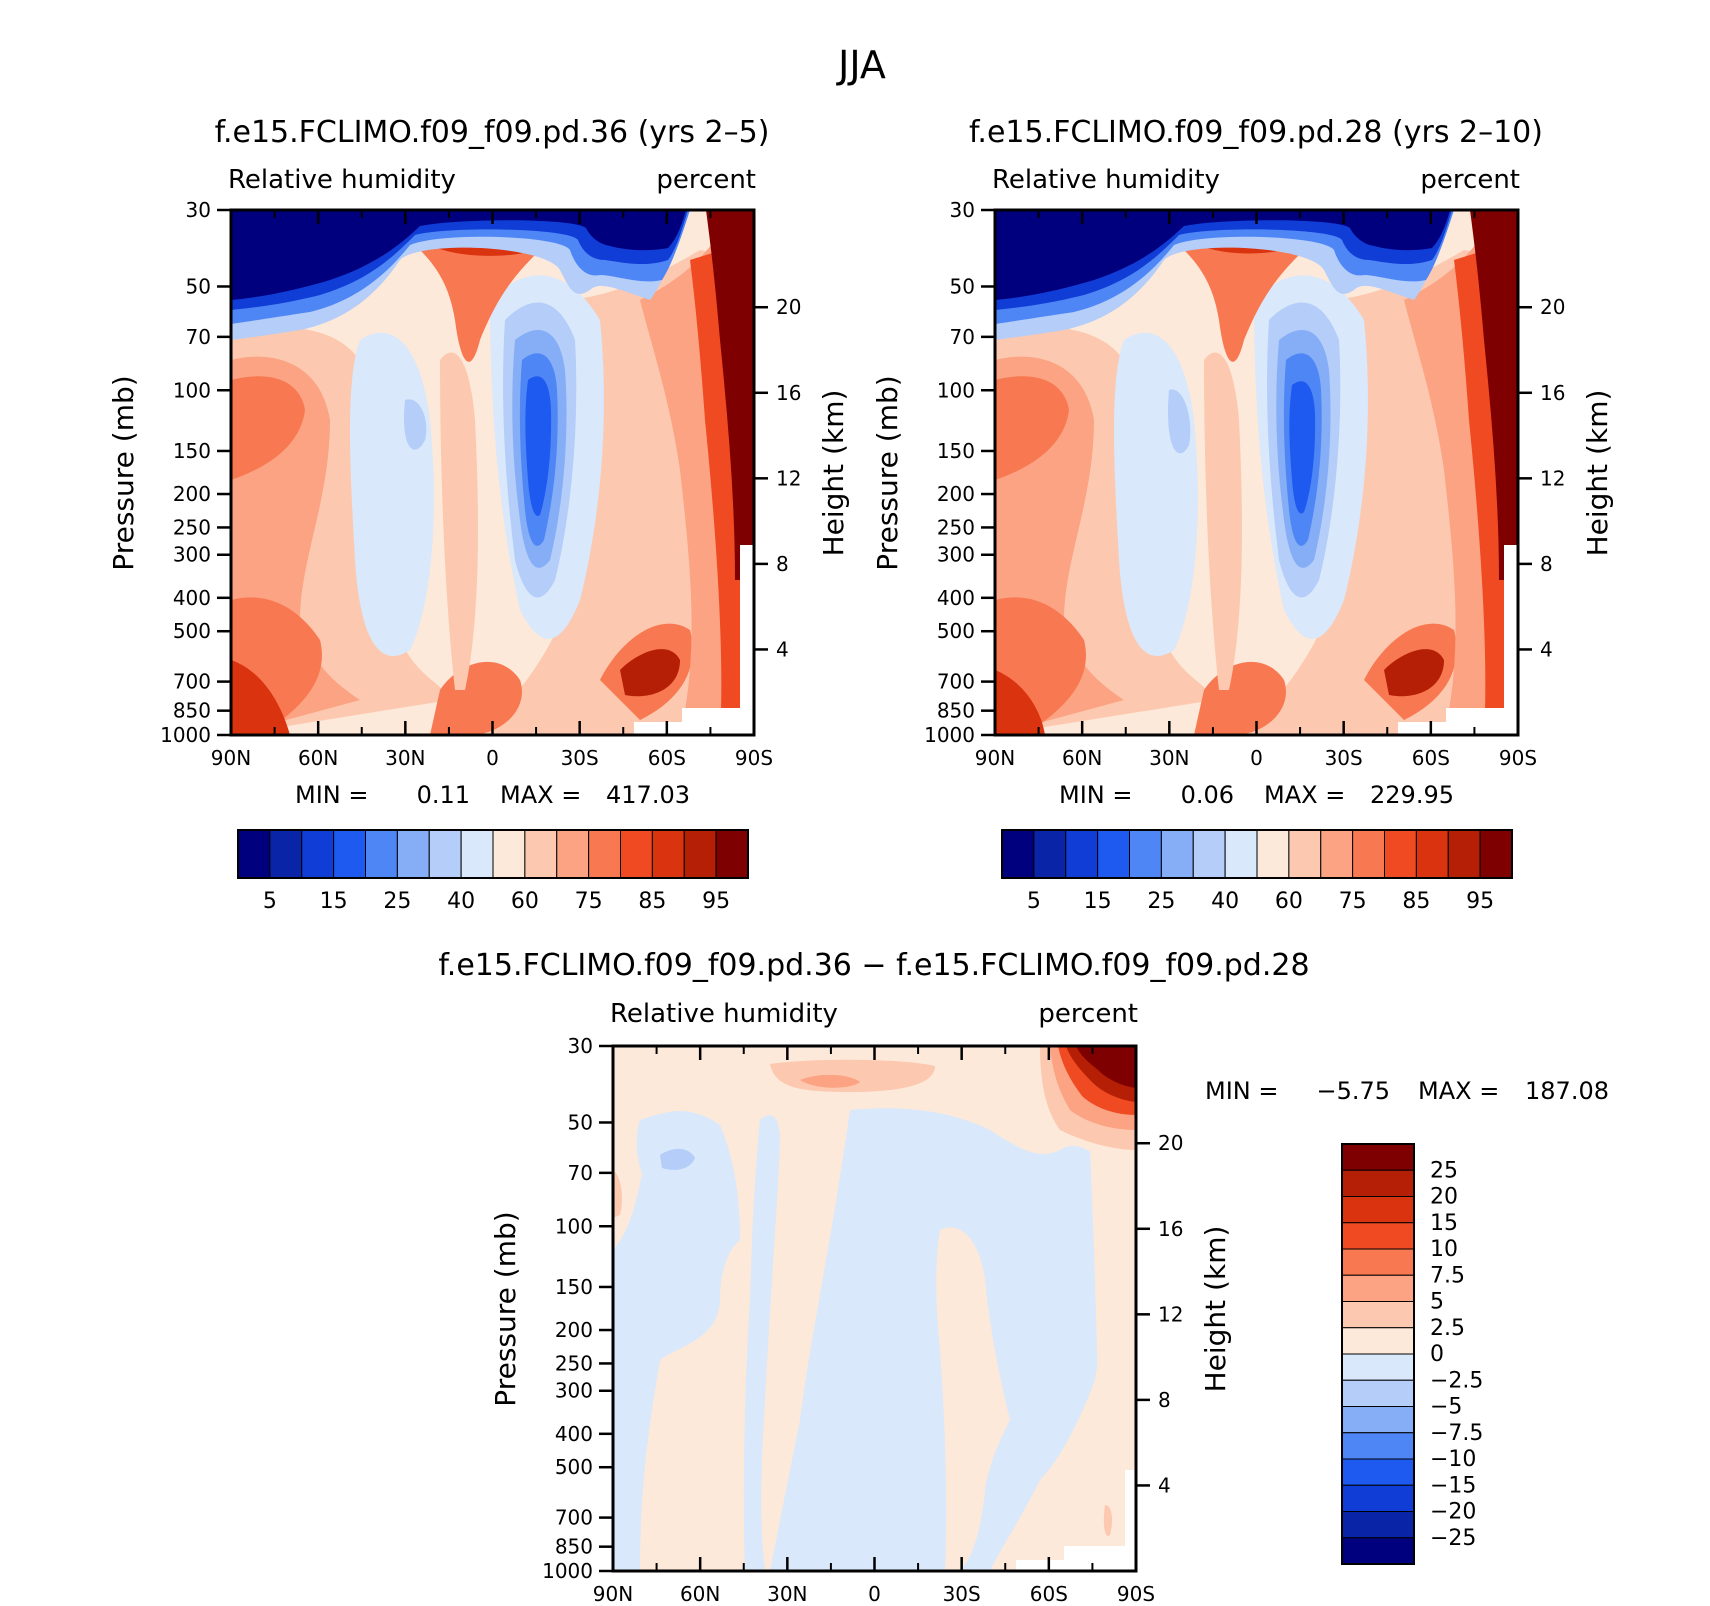  Describe the element at coordinates (1353, 1091) in the screenshot. I see `panel-c-min-value: −5.75` at that location.